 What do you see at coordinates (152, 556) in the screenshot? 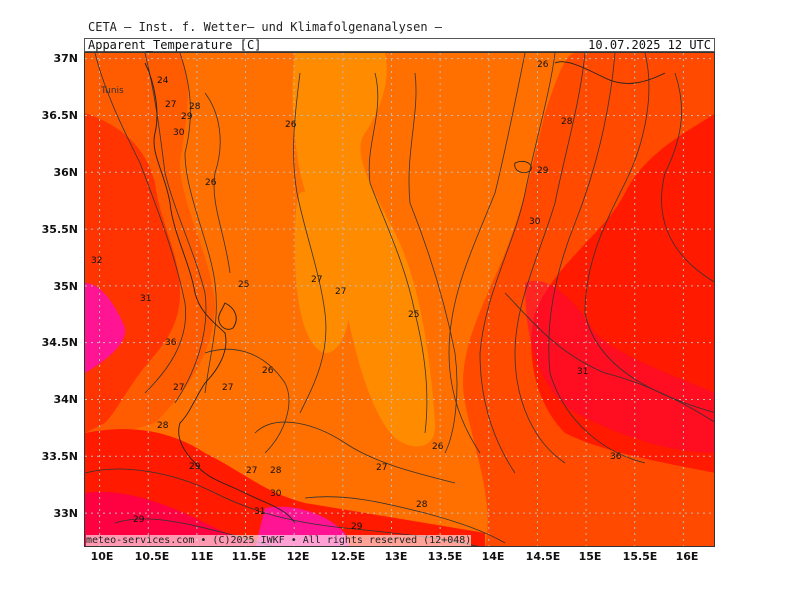
I see `lon-label-10-5: 10.5E` at bounding box center [152, 556].